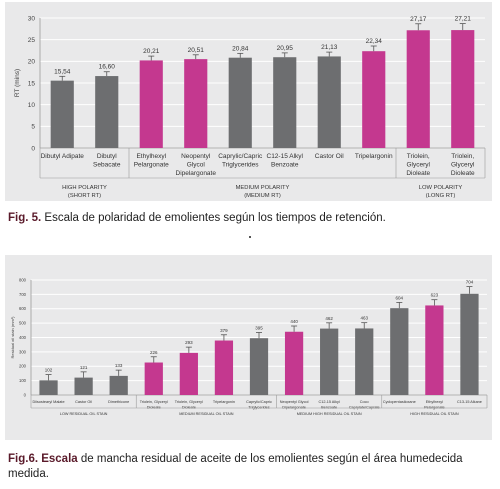 This screenshot has height=489, width=500. I want to click on y-tick-label: 30, so click(32, 18).